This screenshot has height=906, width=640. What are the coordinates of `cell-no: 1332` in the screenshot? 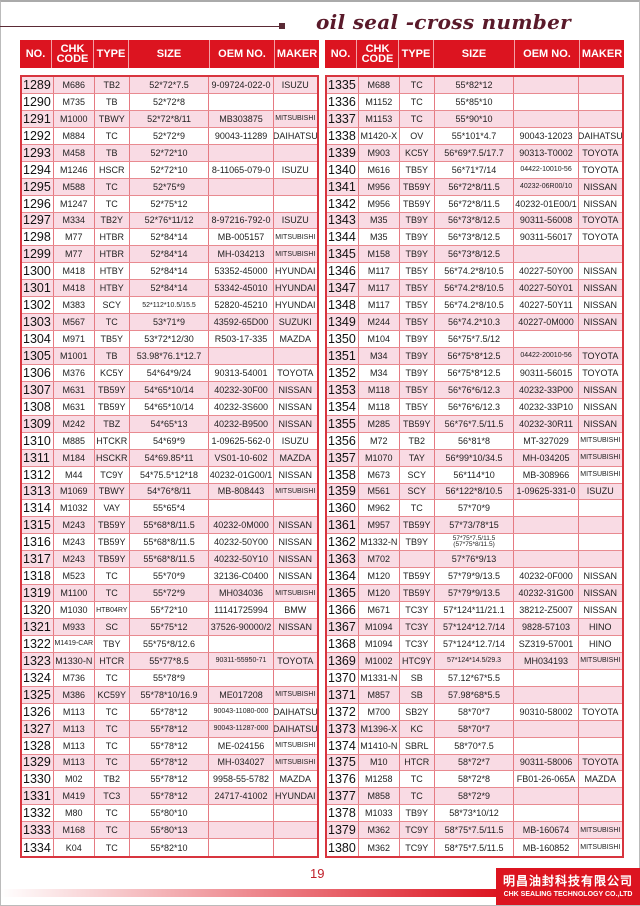 It's located at (38, 813).